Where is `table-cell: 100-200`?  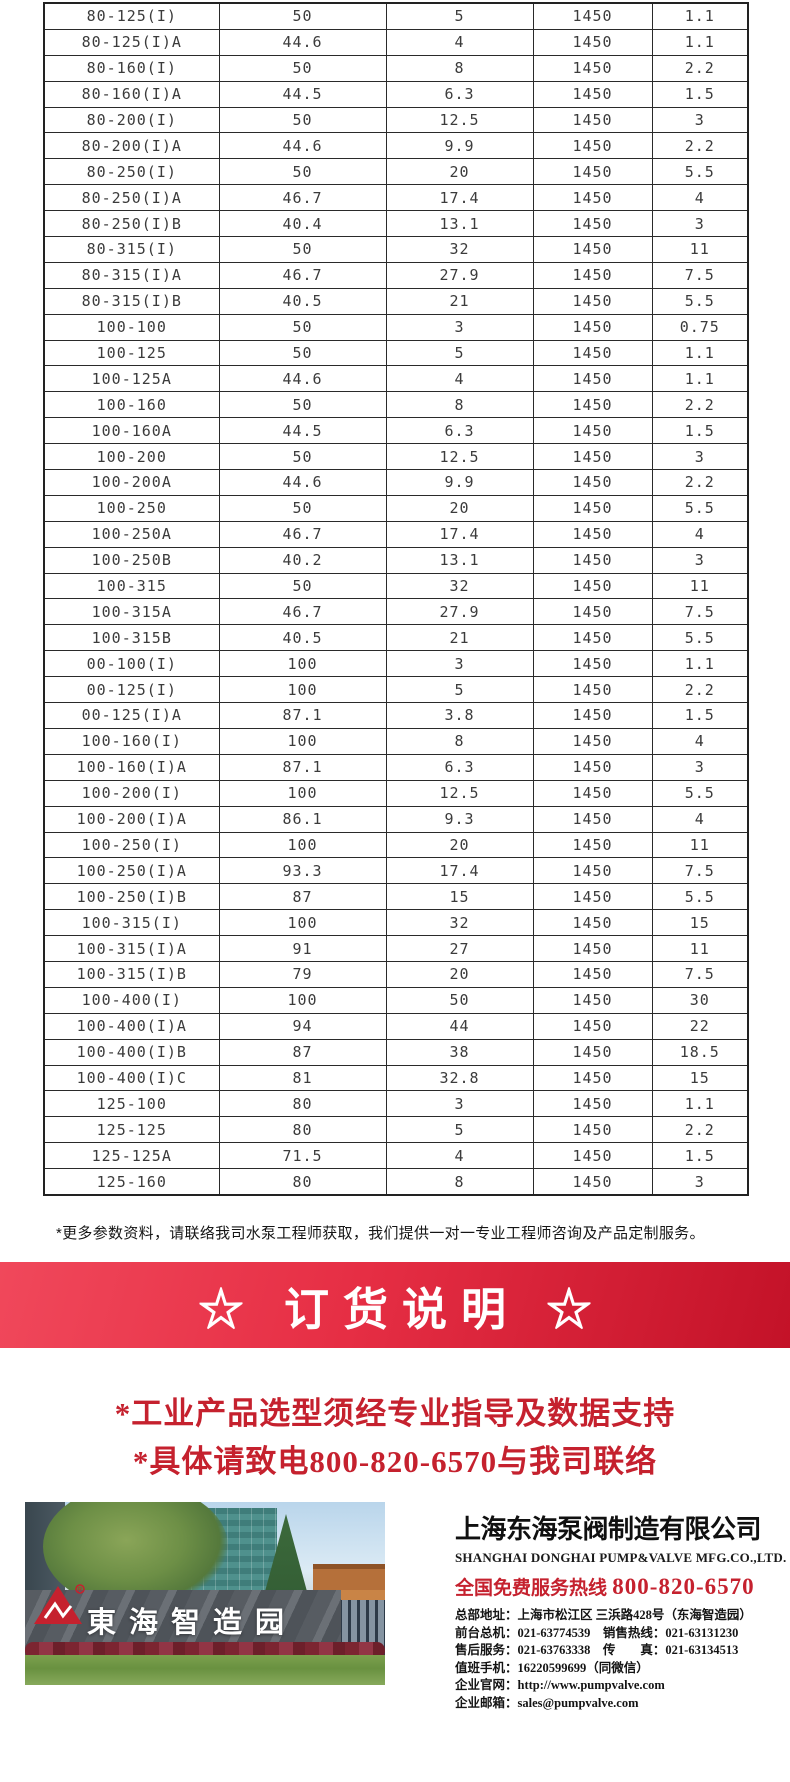 table-cell: 100-200 is located at coordinates (131, 457).